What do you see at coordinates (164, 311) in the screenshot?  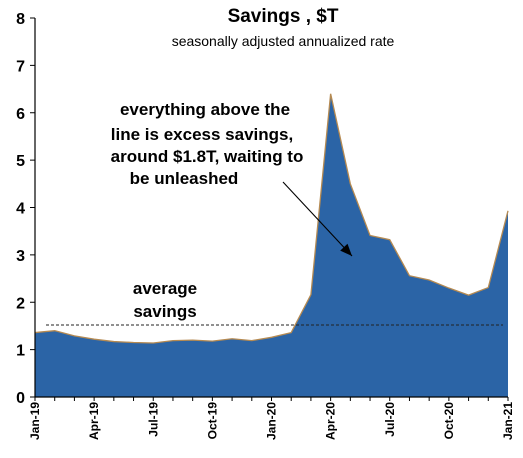 I see `average-annotation-line-2: savings` at bounding box center [164, 311].